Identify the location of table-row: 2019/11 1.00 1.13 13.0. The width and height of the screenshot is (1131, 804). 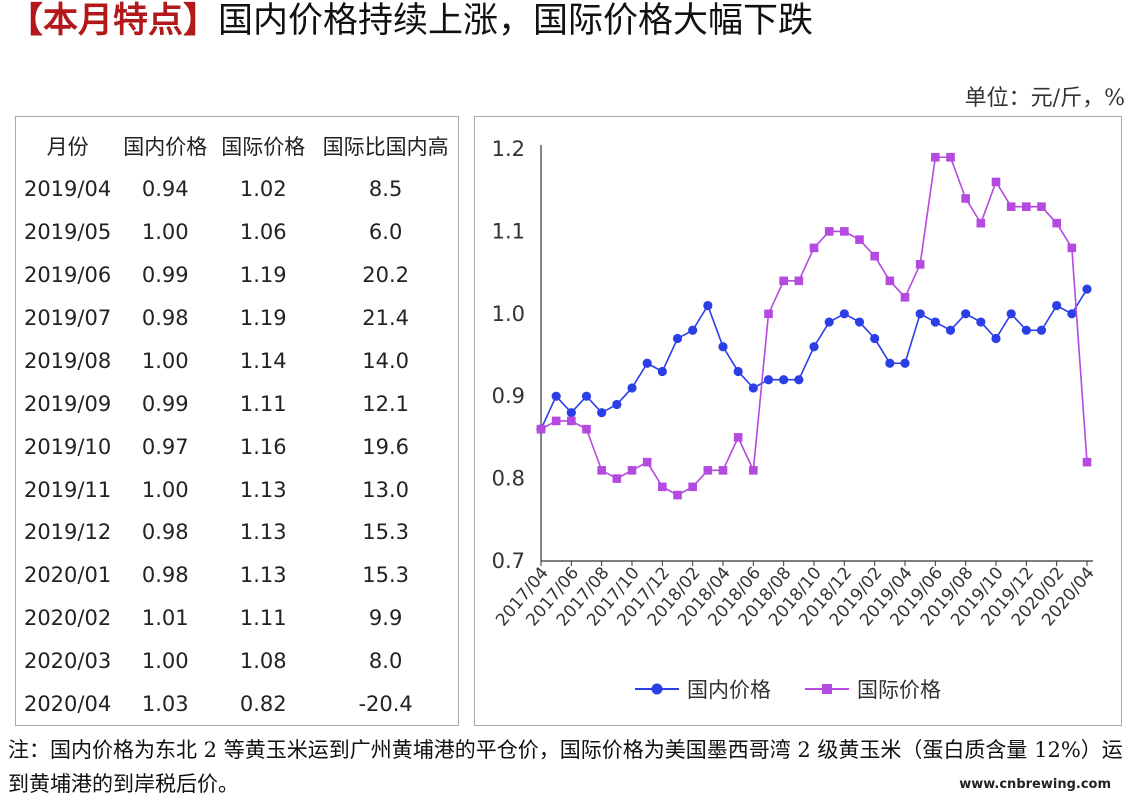
(238, 489).